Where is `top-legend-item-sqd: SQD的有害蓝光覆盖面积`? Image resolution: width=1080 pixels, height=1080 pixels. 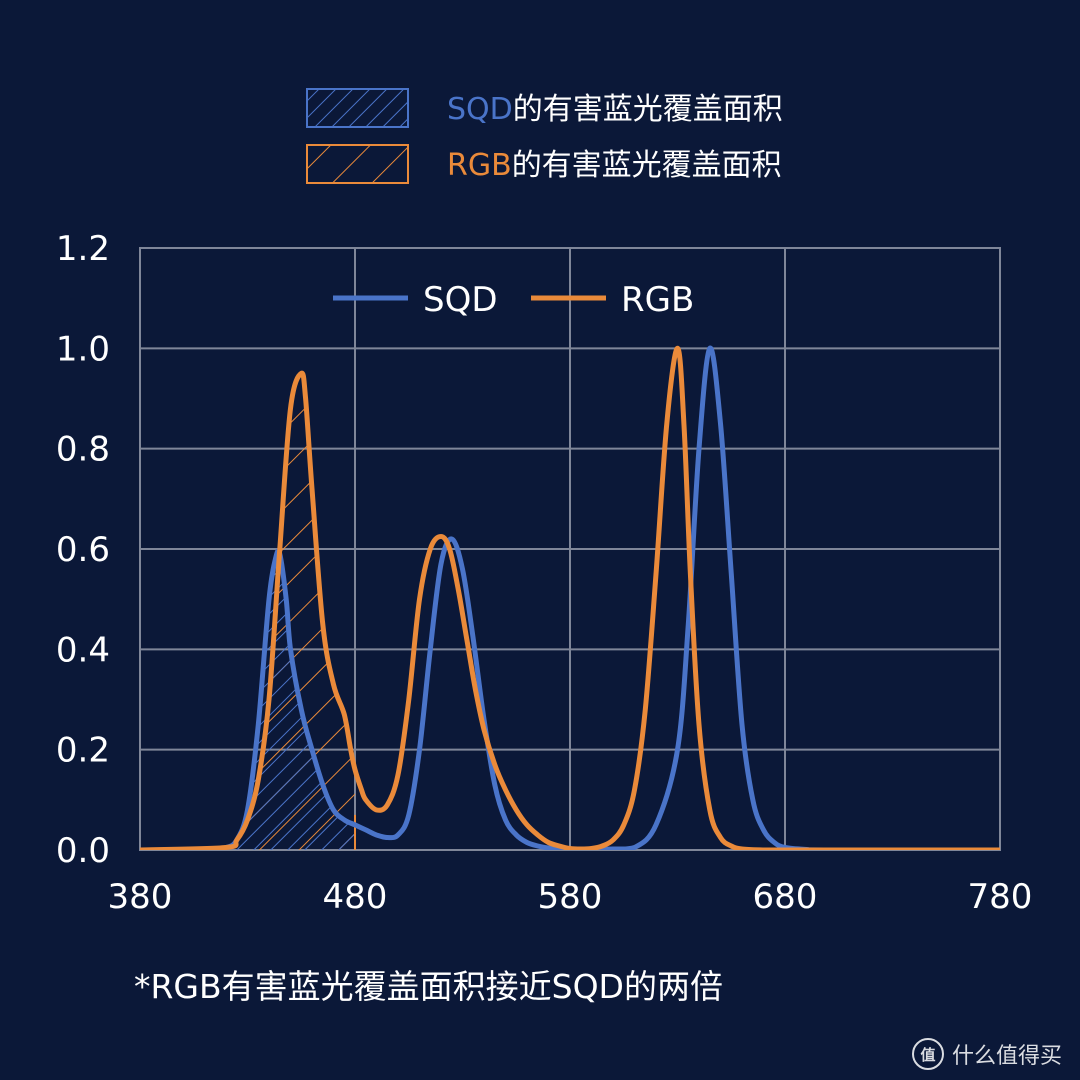
top-legend-item-sqd: SQD的有害蓝光覆盖面积 is located at coordinates (544, 108).